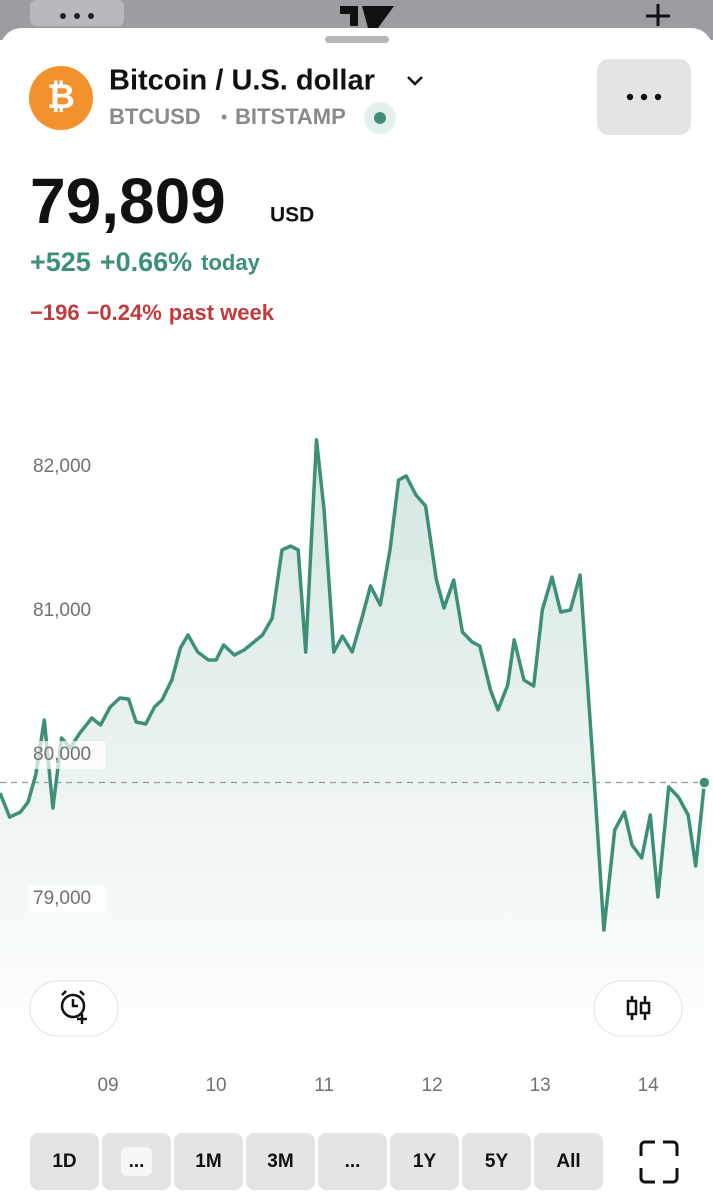 This screenshot has height=1200, width=713. Describe the element at coordinates (242, 81) in the screenshot. I see `symbol-title: Bitcoin / U.S. dollar` at that location.